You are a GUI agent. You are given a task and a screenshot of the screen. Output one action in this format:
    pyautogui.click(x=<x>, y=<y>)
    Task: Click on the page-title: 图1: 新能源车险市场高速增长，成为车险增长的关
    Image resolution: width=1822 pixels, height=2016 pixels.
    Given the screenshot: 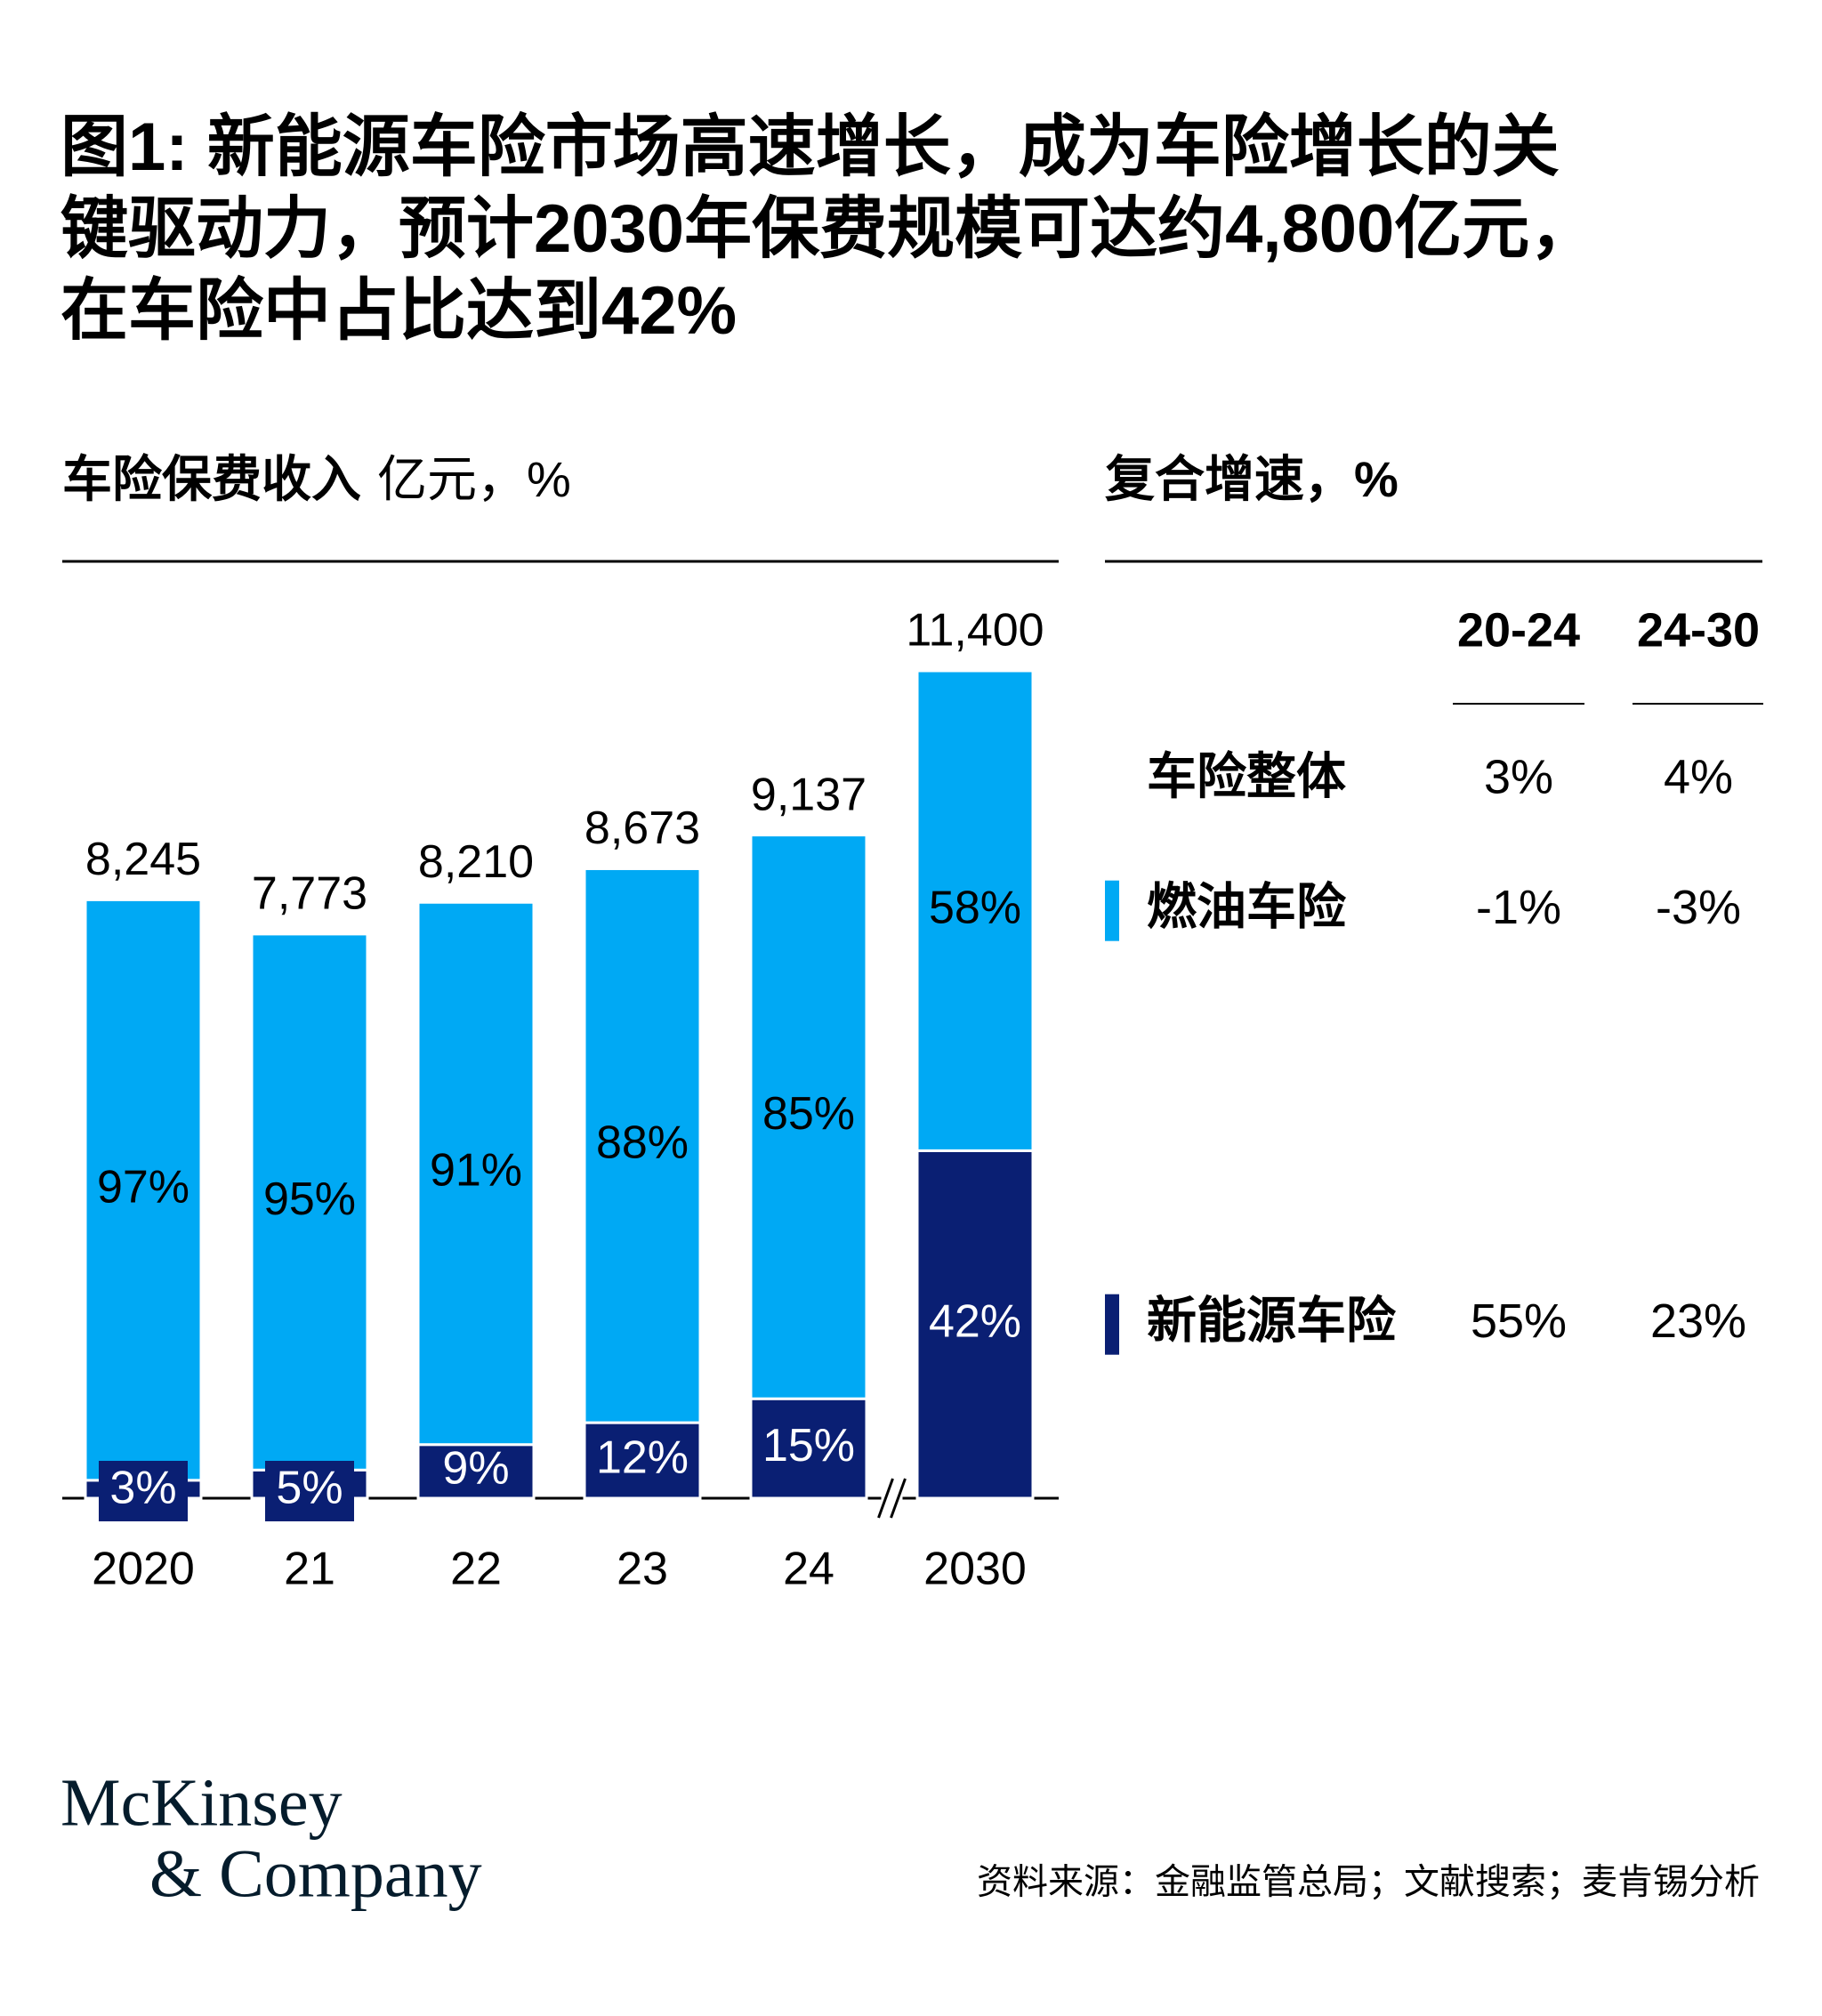 What is the action you would take?
    pyautogui.click(x=810, y=147)
    